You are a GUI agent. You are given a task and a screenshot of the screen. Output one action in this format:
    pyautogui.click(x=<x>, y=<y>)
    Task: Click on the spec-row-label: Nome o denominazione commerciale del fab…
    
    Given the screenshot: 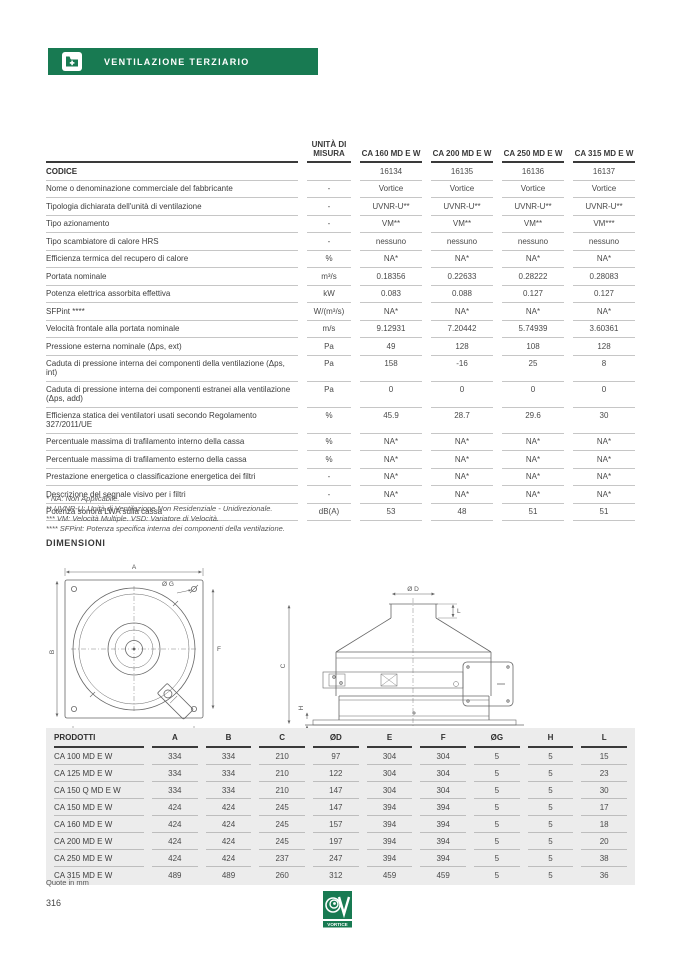 What is the action you would take?
    pyautogui.click(x=172, y=189)
    